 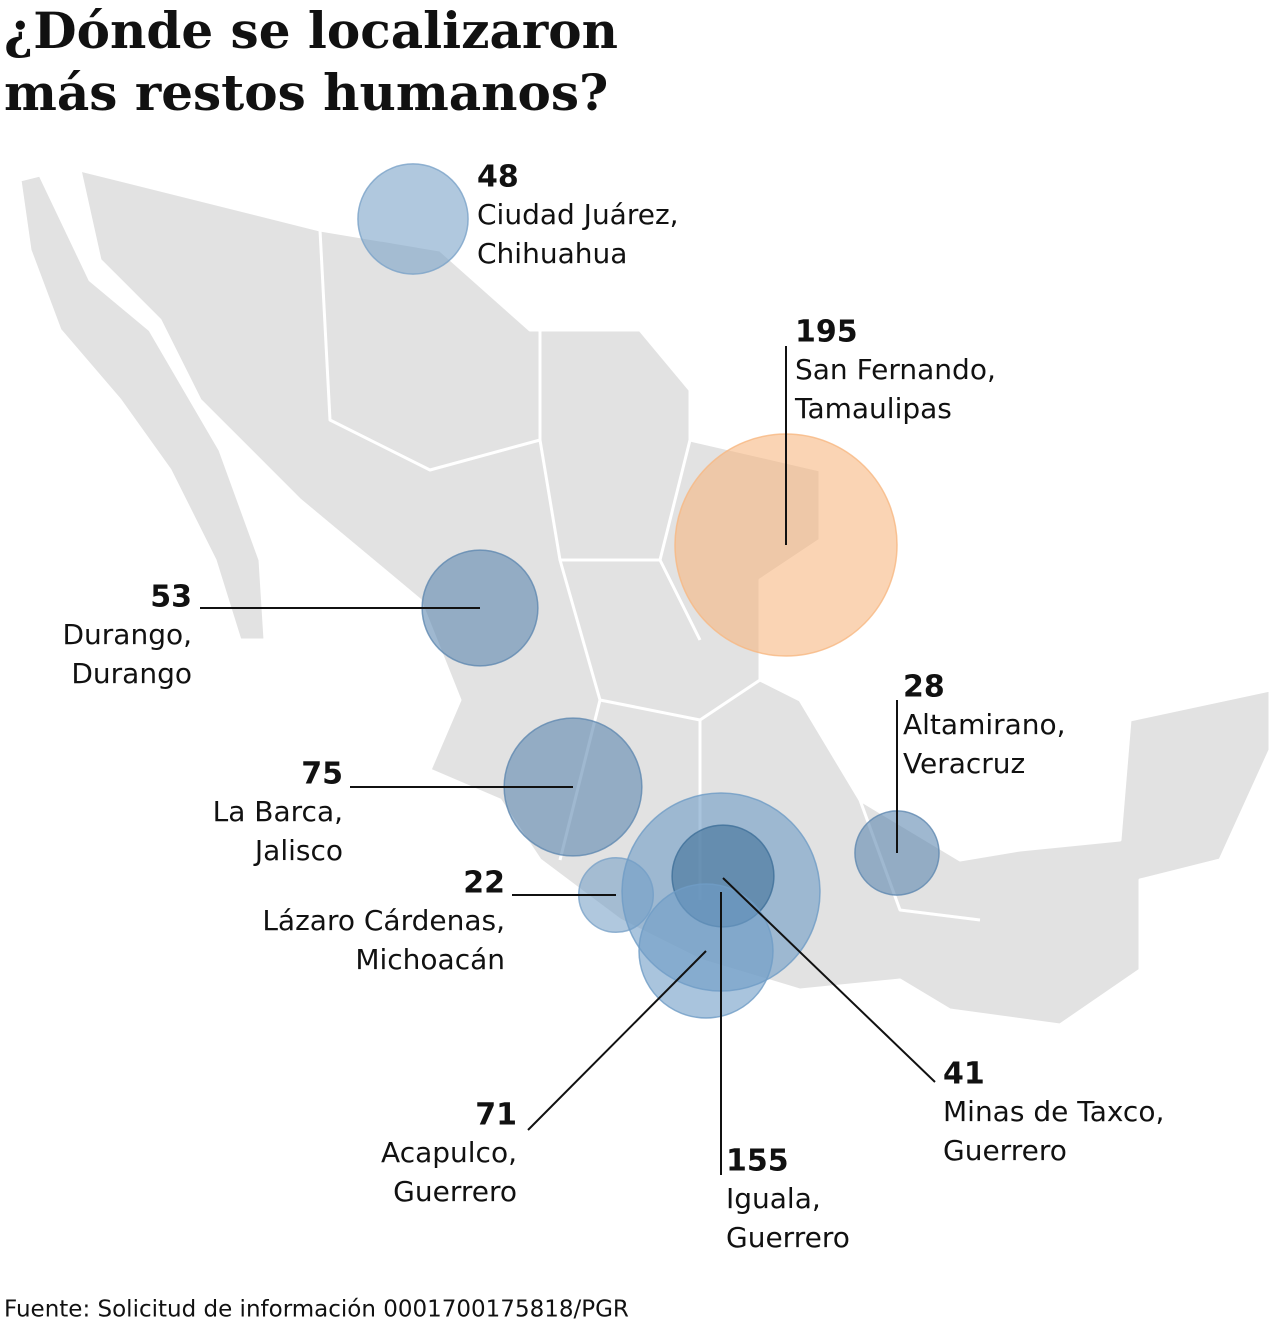 I want to click on value-label: 195, so click(x=826, y=332).